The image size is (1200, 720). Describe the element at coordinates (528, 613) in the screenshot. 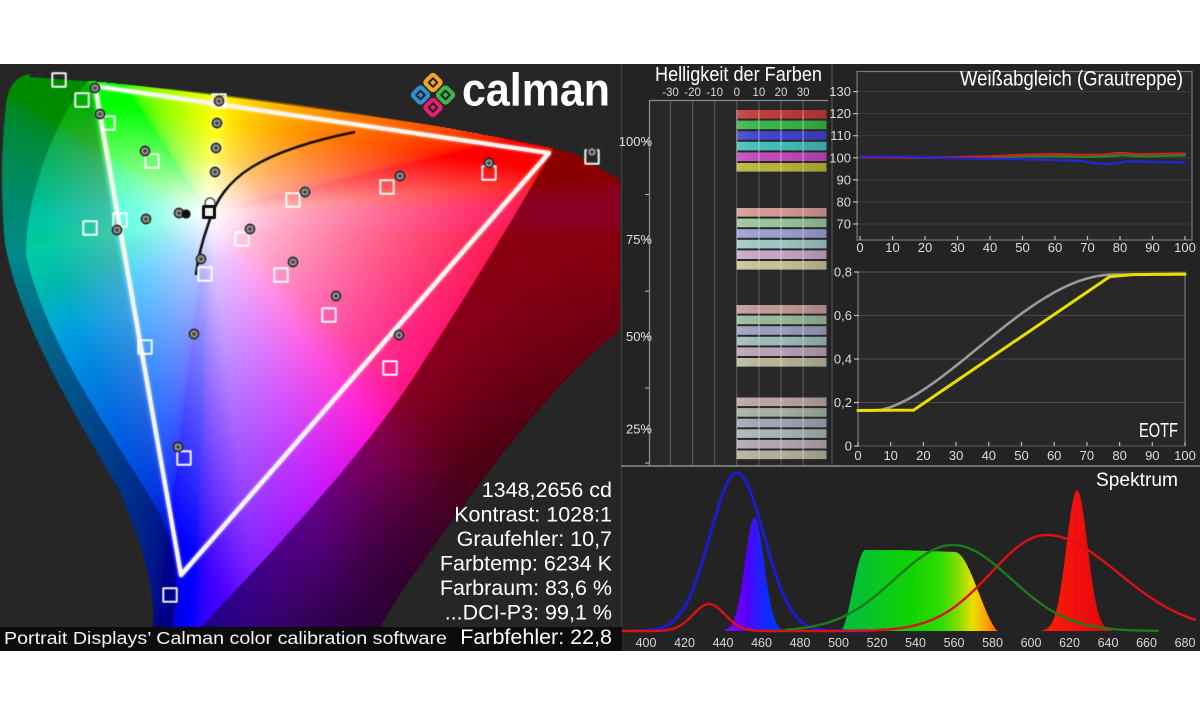

I see `svg-text: ...DCI-P3: 99,1 %` at that location.